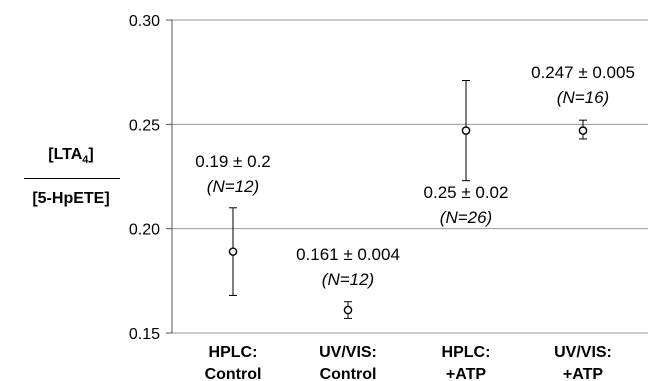 This screenshot has width=648, height=381. Describe the element at coordinates (71, 198) in the screenshot. I see `y-axis-label-denominator: [5-HpETE]` at that location.